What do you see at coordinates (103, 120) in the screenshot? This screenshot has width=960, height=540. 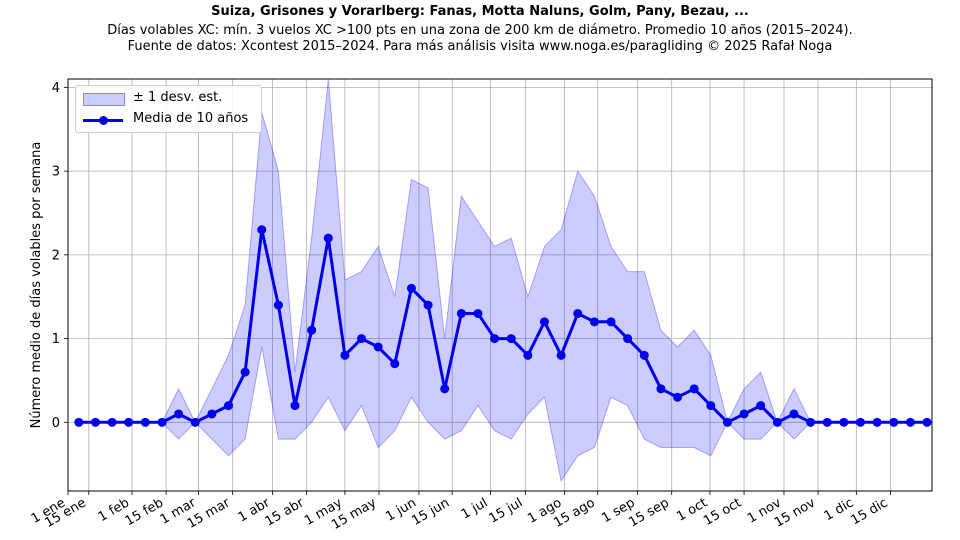 I see `legend-mean-marker-swatch` at bounding box center [103, 120].